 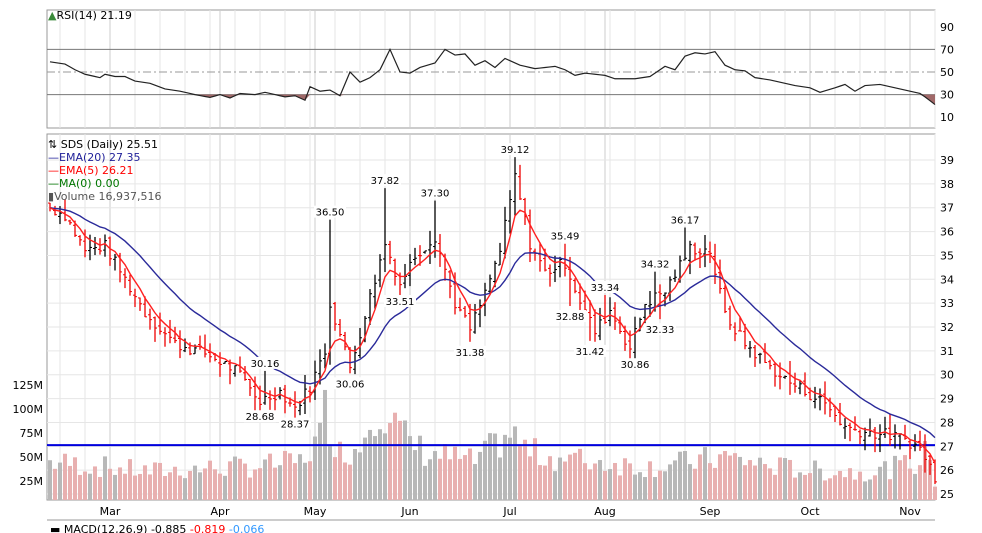 I want to click on rsi-line, so click(x=492, y=76).